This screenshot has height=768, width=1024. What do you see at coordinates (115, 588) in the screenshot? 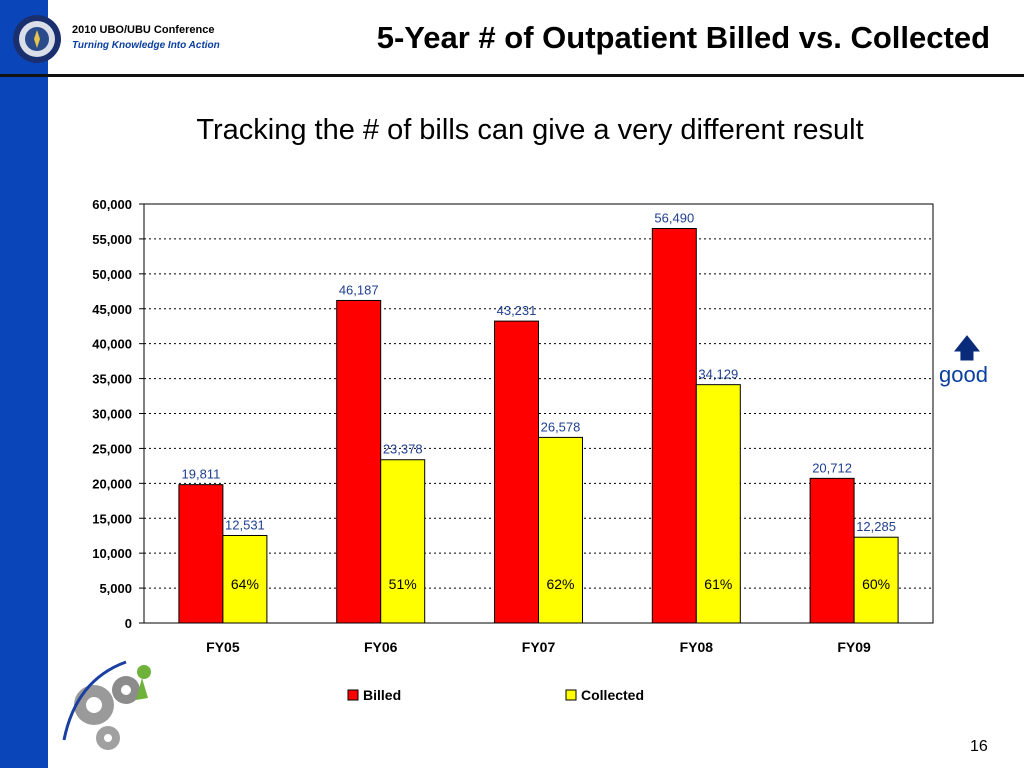
I see `y-tick-label: 5,000` at bounding box center [115, 588].